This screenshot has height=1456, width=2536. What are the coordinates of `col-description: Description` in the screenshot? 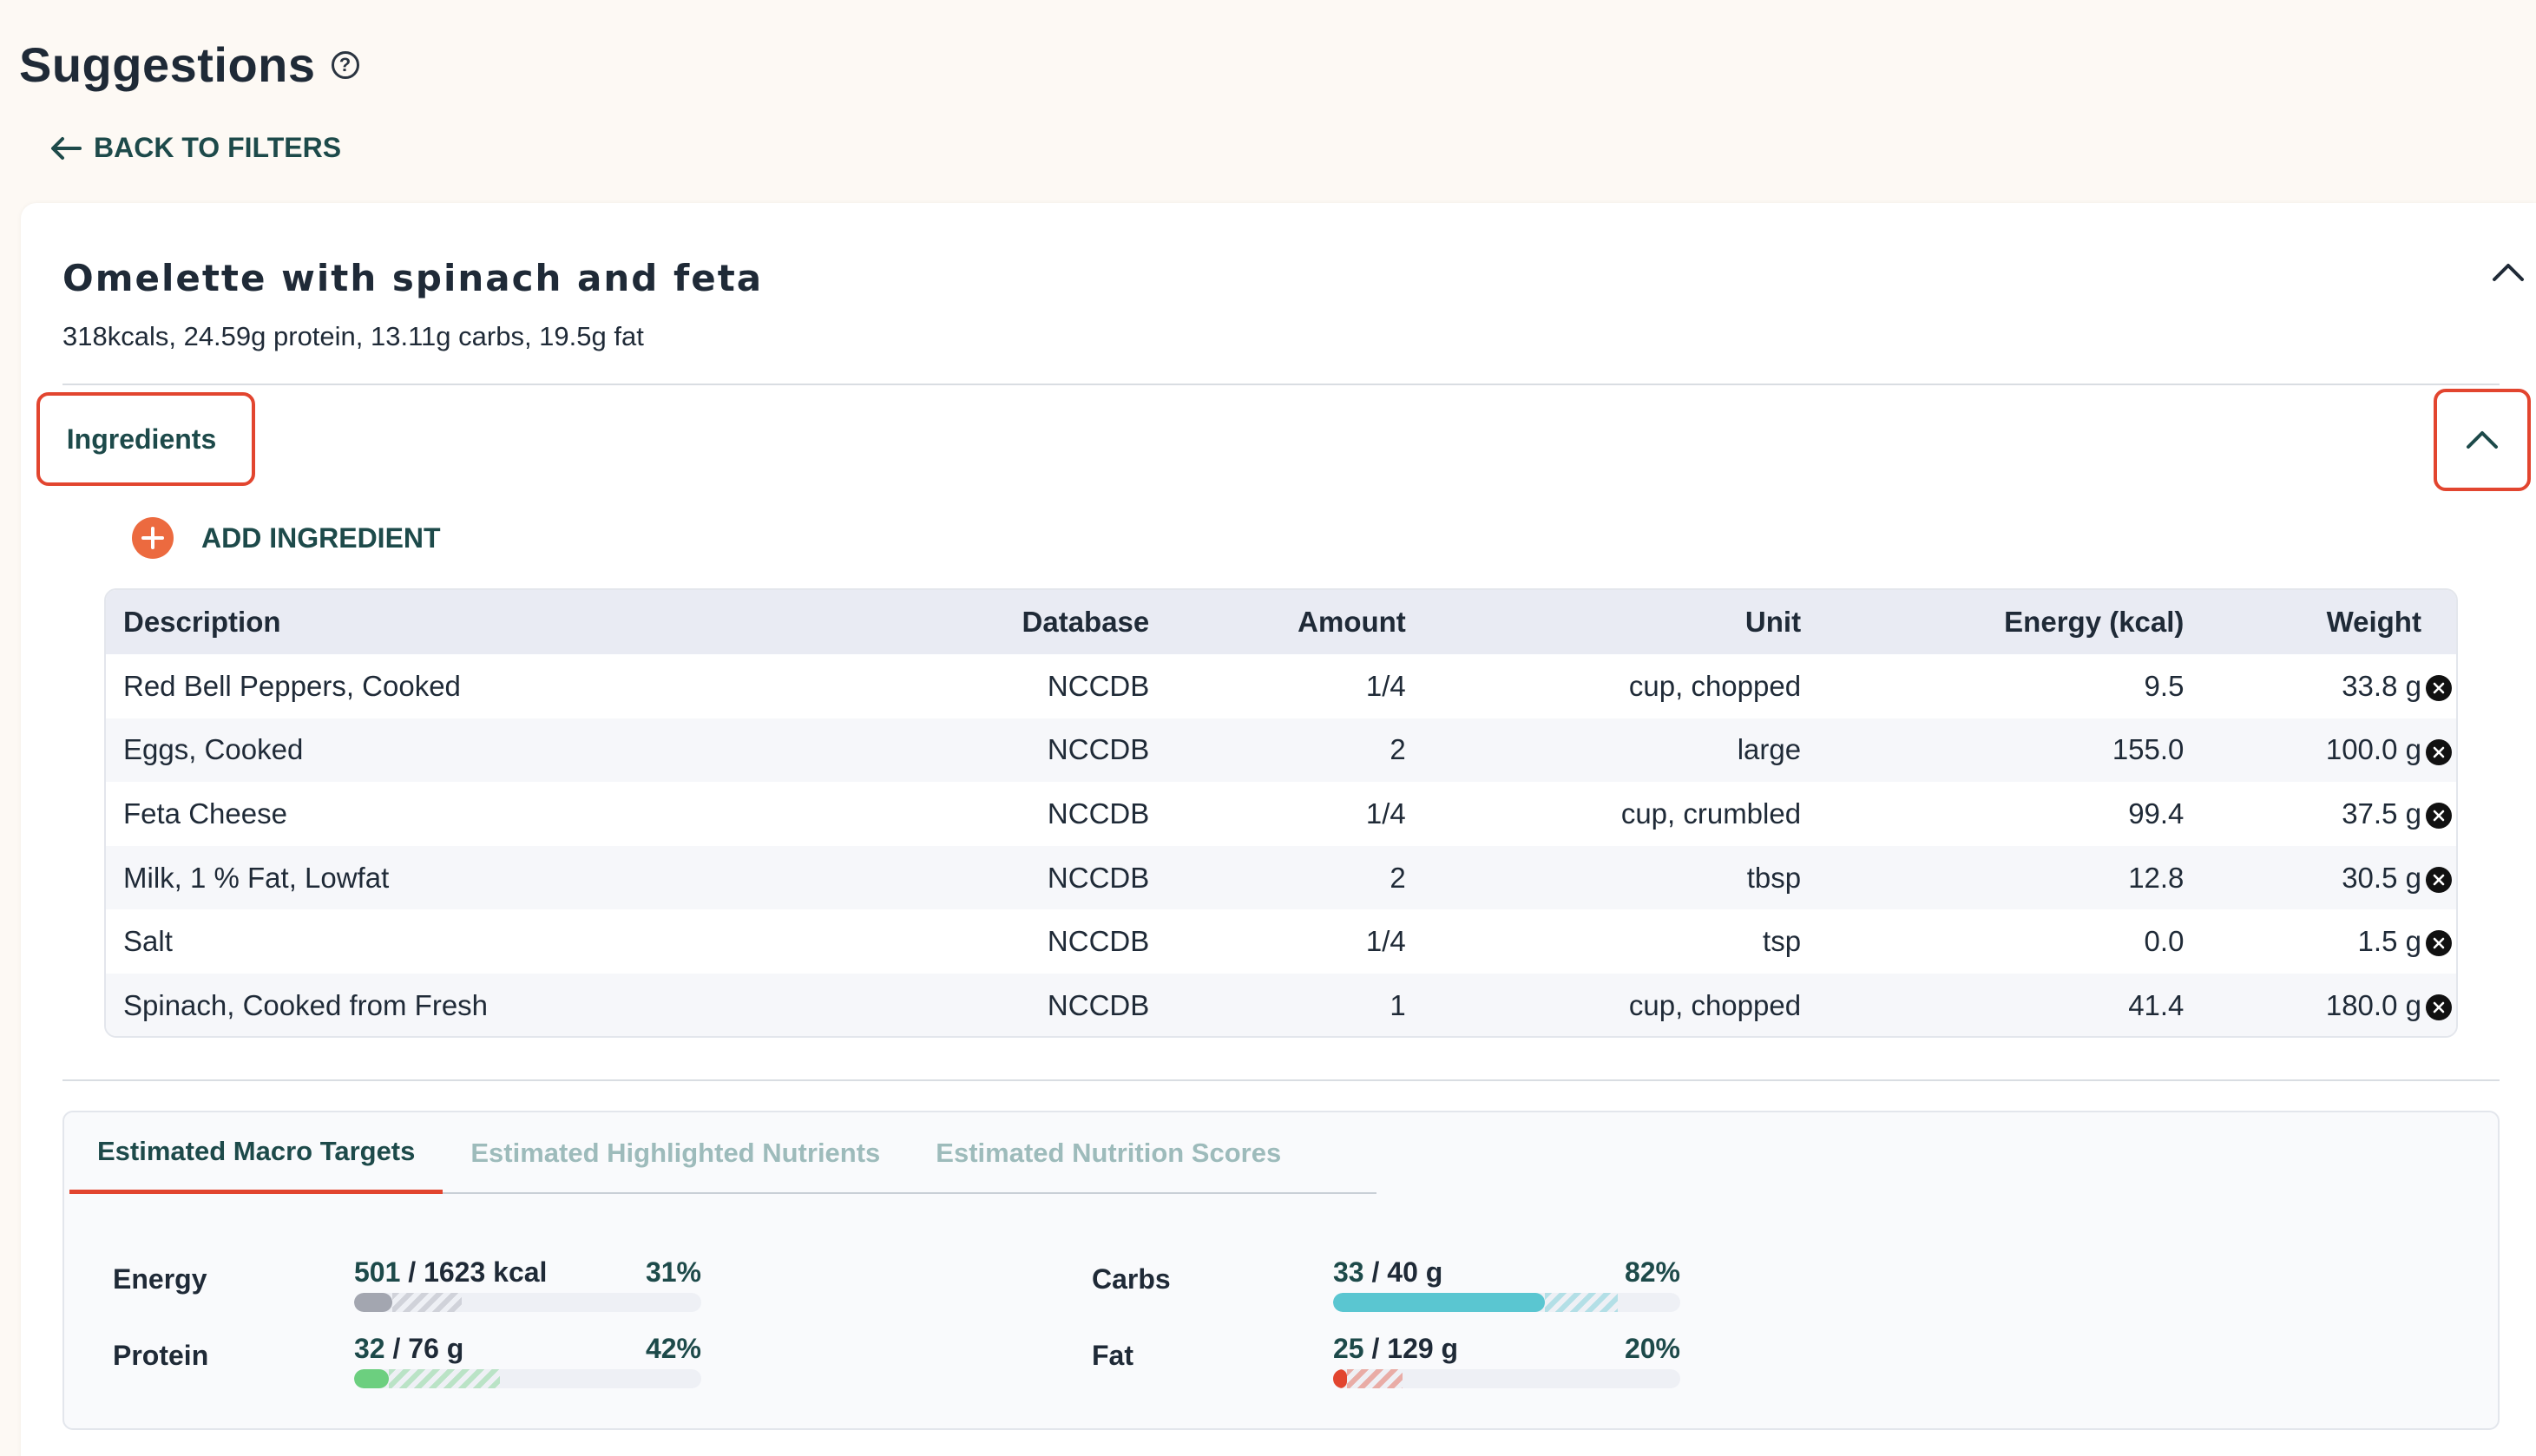 It's located at (202, 622).